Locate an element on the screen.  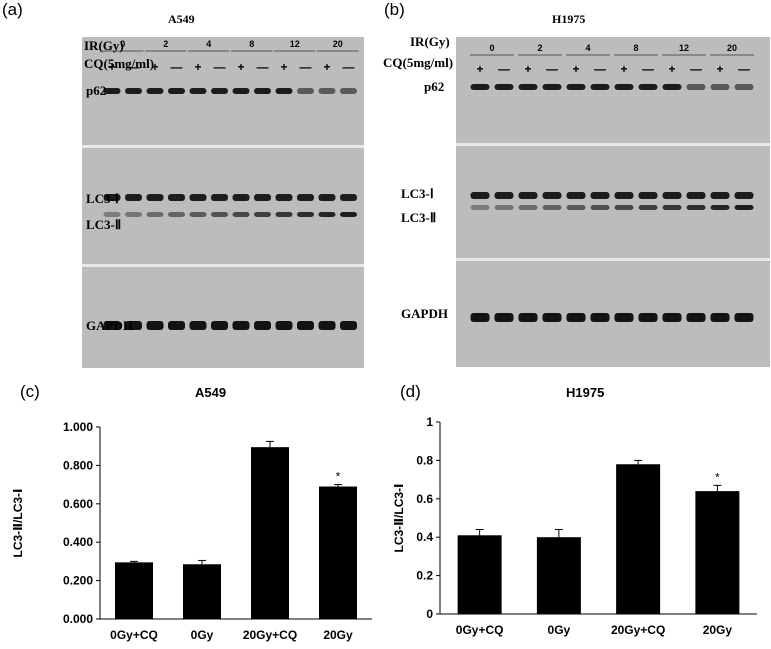
y-tick-label: 1 is located at coordinates (429, 422).